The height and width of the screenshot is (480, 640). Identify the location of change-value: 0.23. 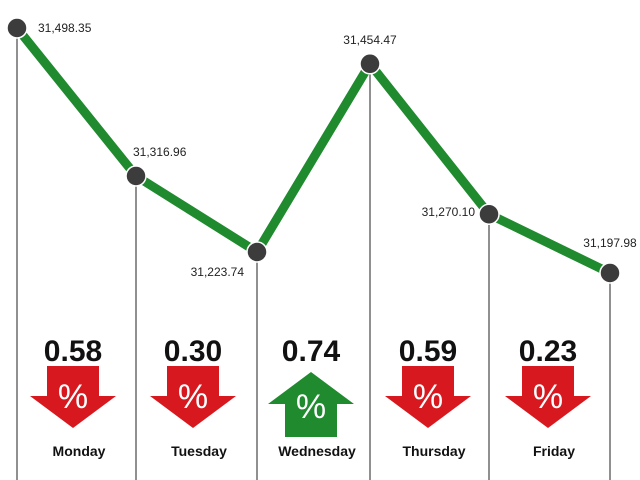
(548, 351).